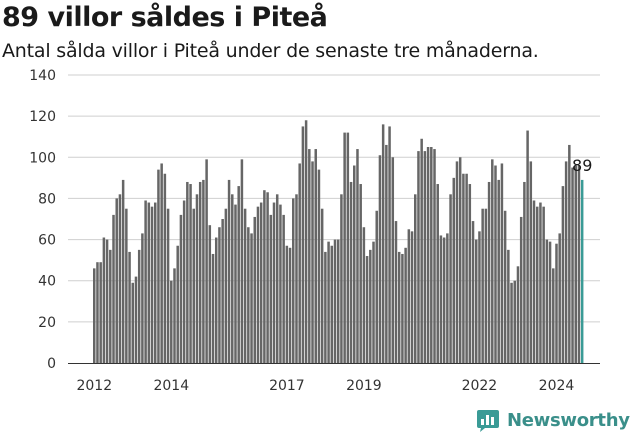  What do you see at coordinates (42, 220) in the screenshot?
I see `y-axis-tick-labels: 0 20 40 60 80 100 120 140` at bounding box center [42, 220].